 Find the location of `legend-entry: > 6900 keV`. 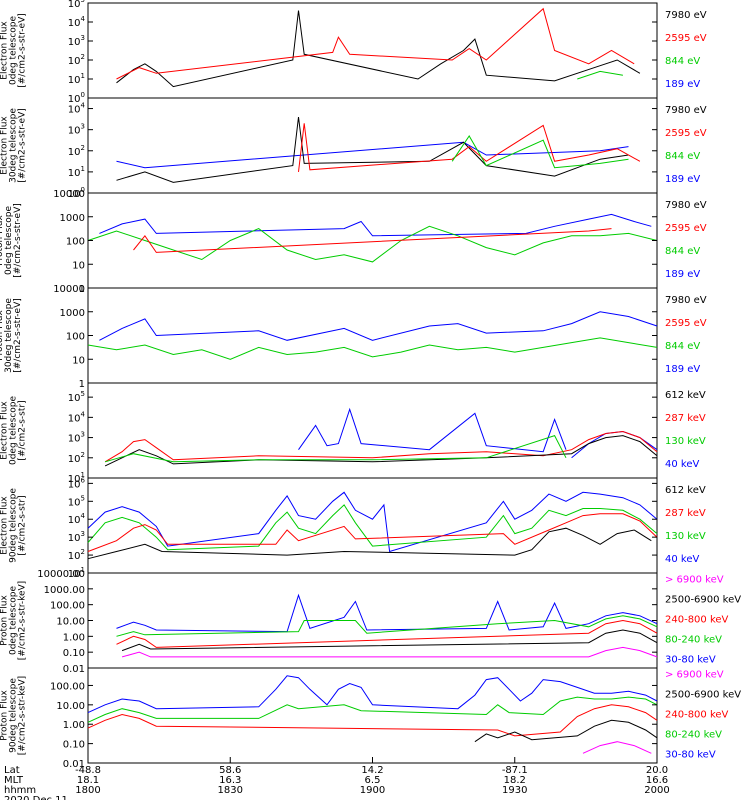

legend-entry: > 6900 keV is located at coordinates (694, 675).